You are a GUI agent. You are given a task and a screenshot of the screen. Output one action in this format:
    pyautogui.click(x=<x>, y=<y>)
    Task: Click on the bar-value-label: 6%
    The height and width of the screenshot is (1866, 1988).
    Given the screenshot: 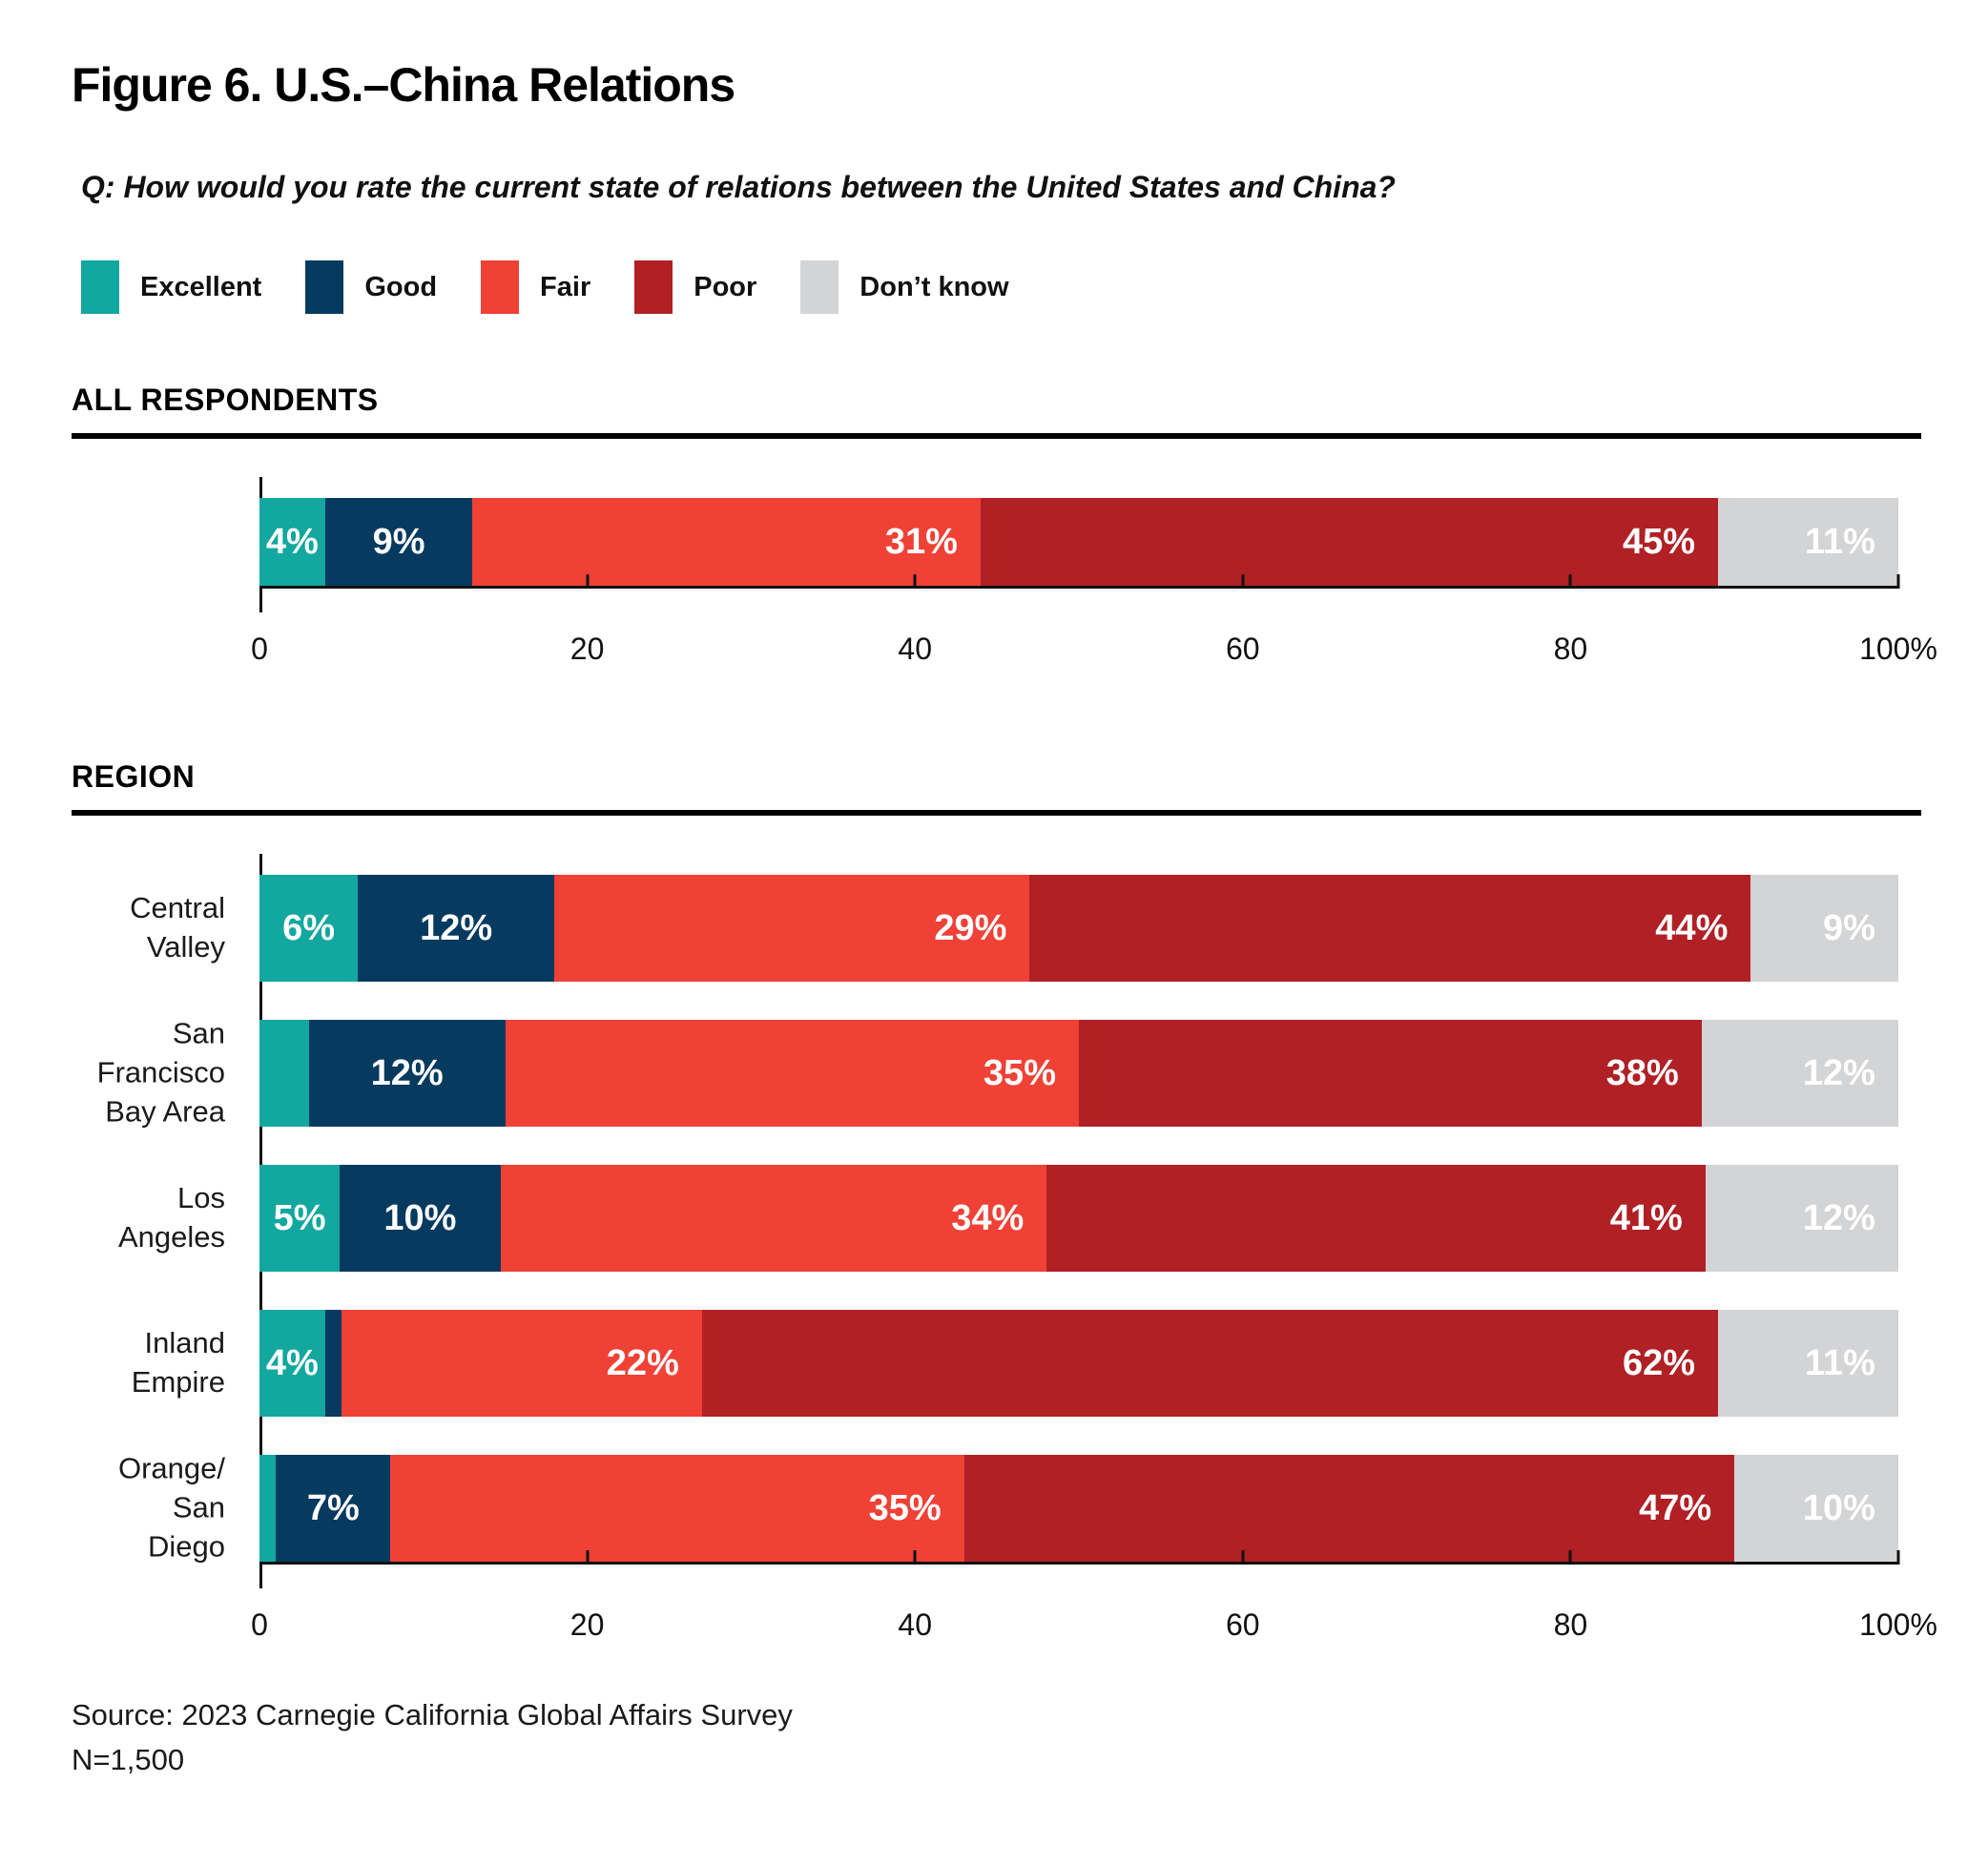 What is the action you would take?
    pyautogui.click(x=309, y=928)
    